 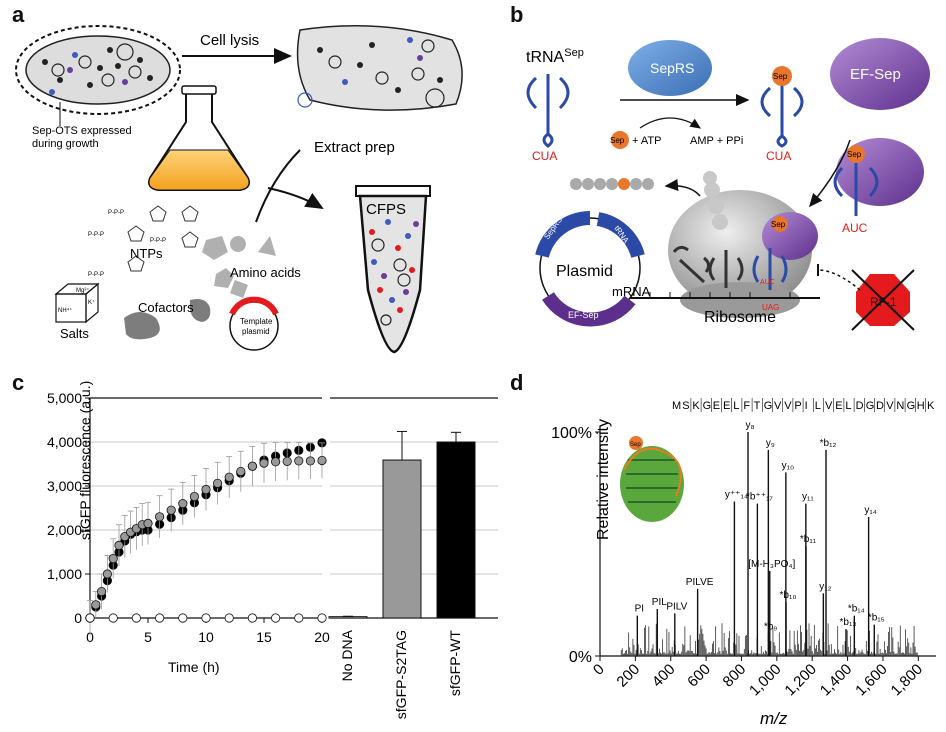 What do you see at coordinates (74, 333) in the screenshot?
I see `salts-label: Salts` at bounding box center [74, 333].